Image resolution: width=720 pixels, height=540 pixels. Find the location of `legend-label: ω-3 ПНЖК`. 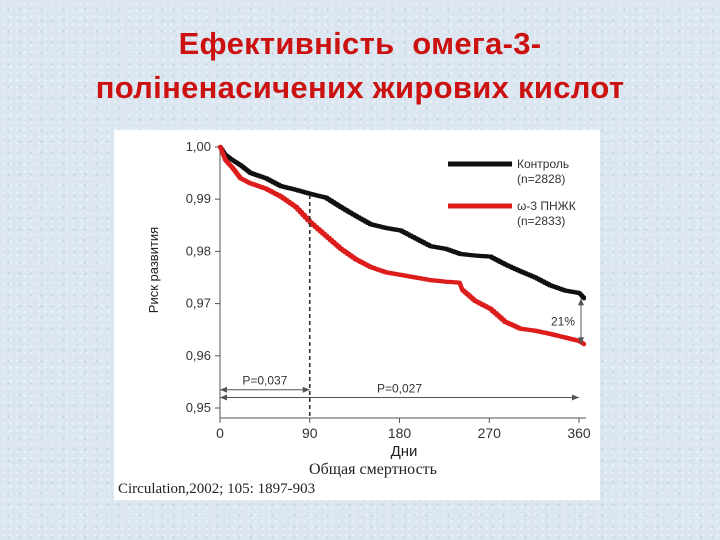

legend-label: ω-3 ПНЖК is located at coordinates (546, 206).